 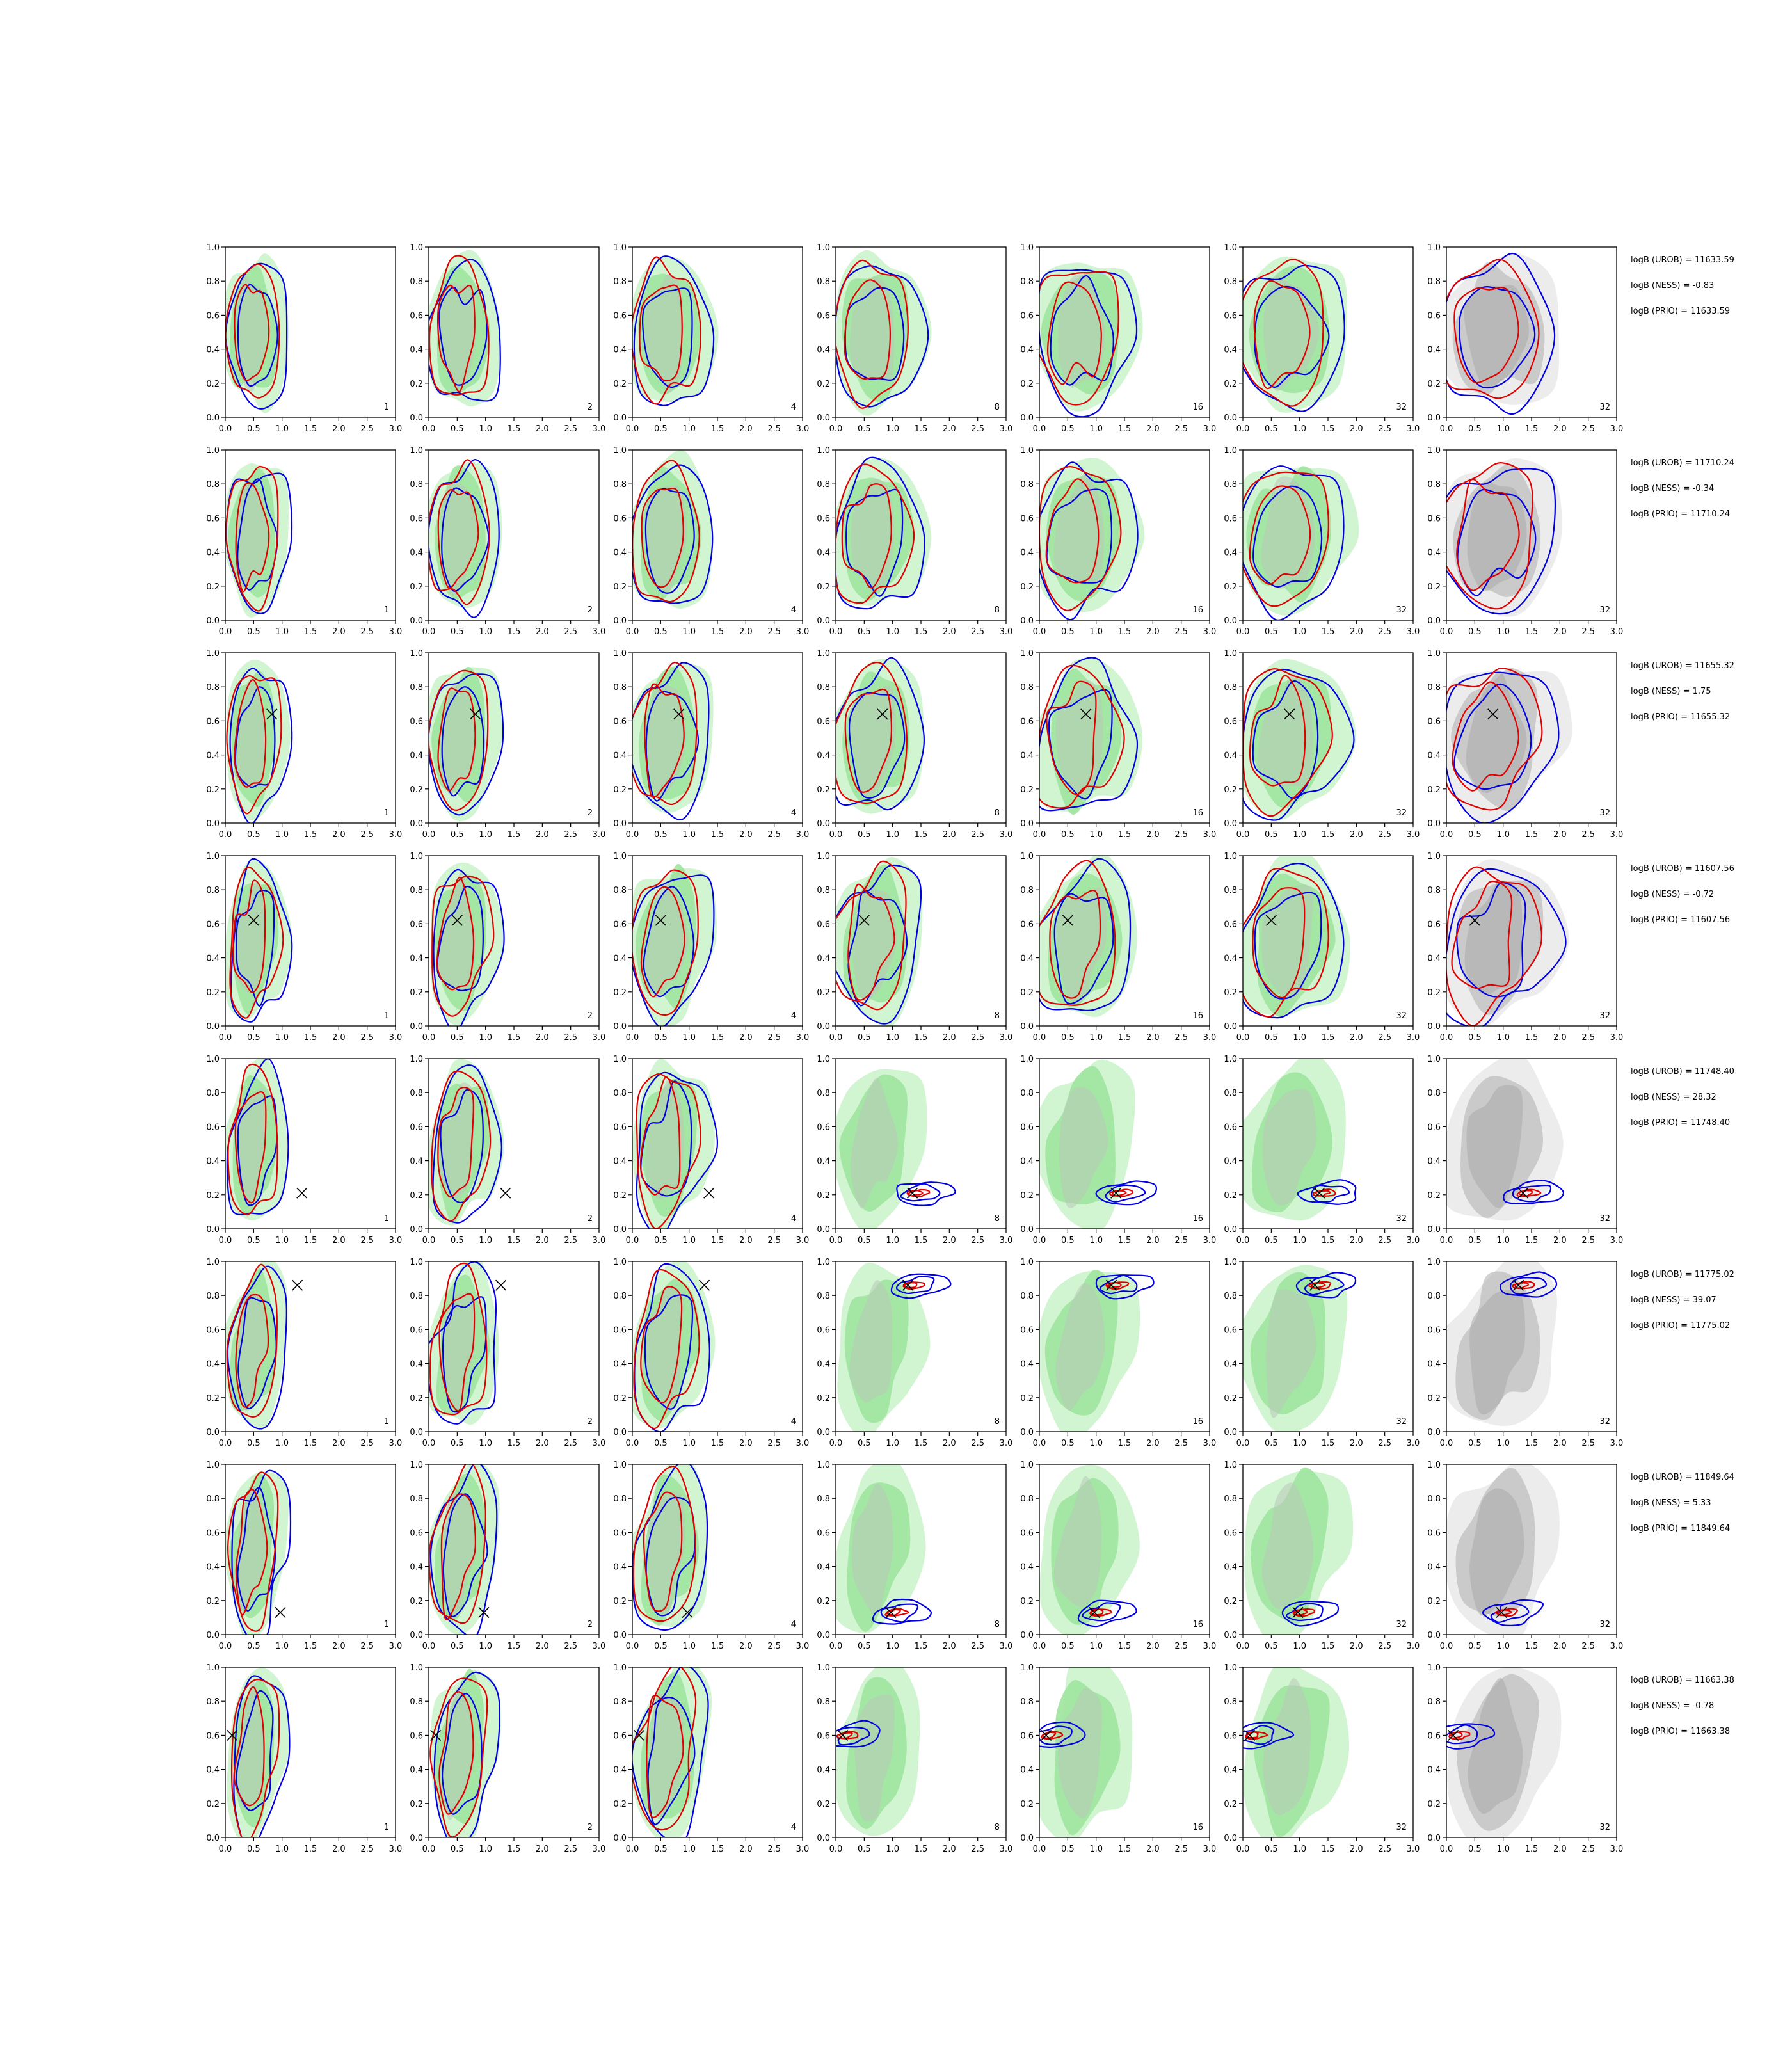 I want to click on panel-count-label: 1, so click(x=386, y=1827).